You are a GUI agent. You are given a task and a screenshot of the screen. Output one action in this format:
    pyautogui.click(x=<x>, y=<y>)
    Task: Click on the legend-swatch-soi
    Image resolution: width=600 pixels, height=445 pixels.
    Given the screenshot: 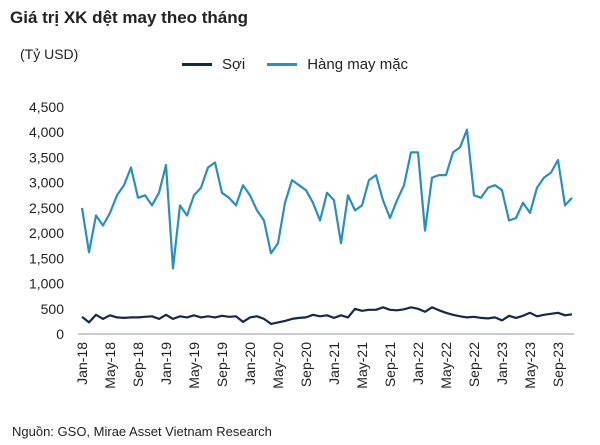 What is the action you would take?
    pyautogui.click(x=197, y=64)
    